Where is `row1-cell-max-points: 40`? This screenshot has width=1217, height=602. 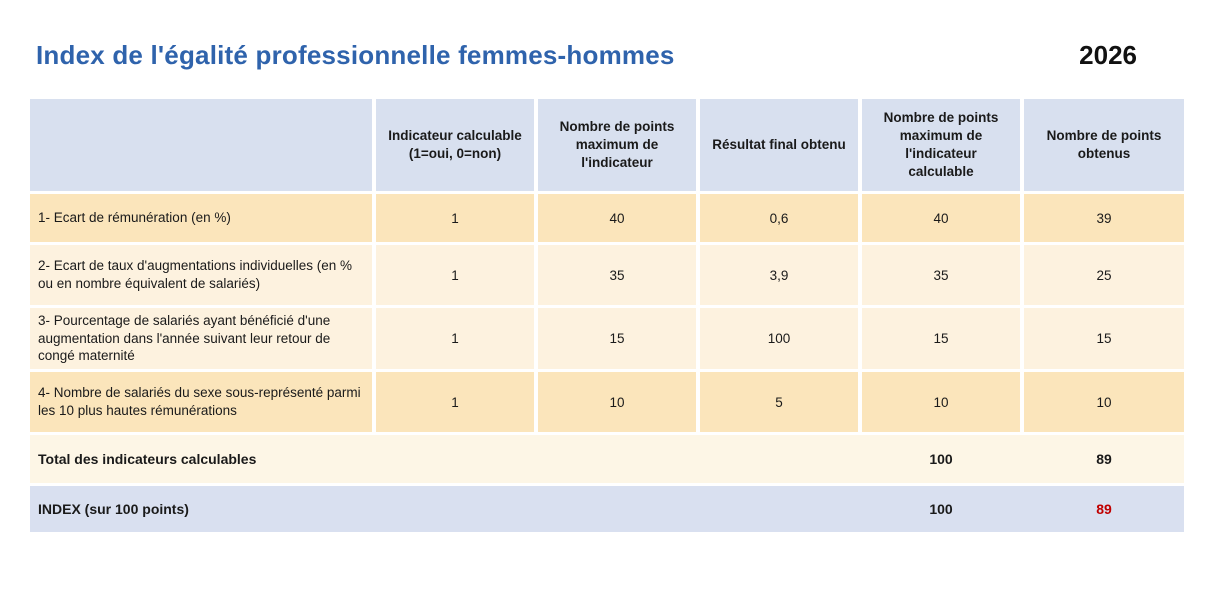 row1-cell-max-points: 40 is located at coordinates (617, 218).